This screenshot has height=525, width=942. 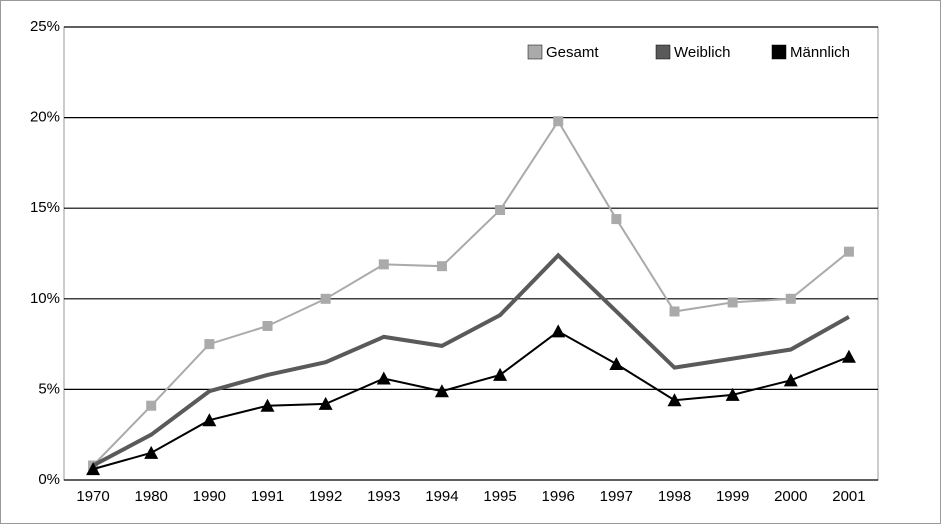 I want to click on y-tick-label: 15%, so click(x=45, y=207).